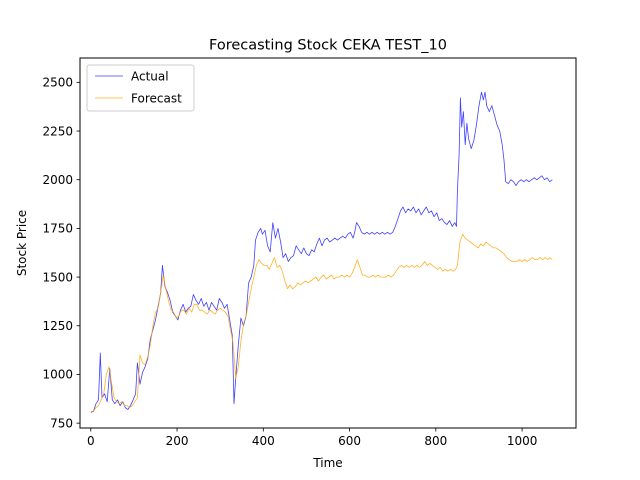  Describe the element at coordinates (263, 441) in the screenshot. I see `x-tick-label: 400` at that location.